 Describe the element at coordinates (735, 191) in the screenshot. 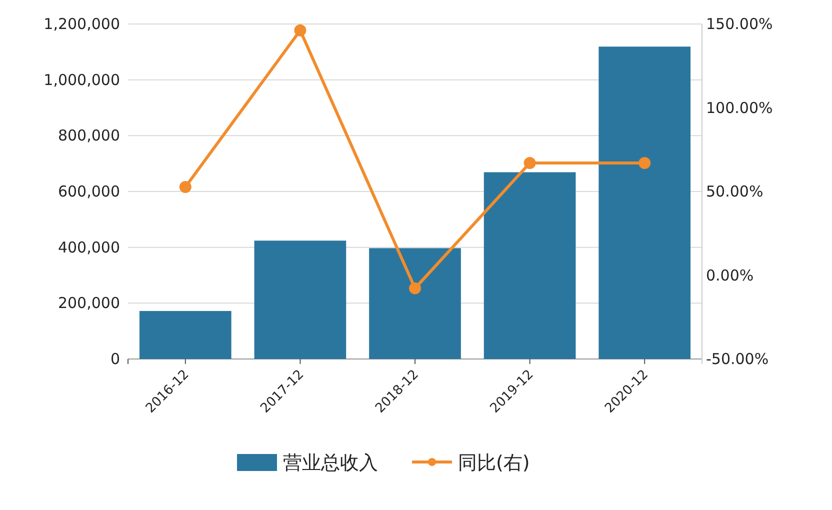

I see `y2-tick-label: 50.00%` at that location.